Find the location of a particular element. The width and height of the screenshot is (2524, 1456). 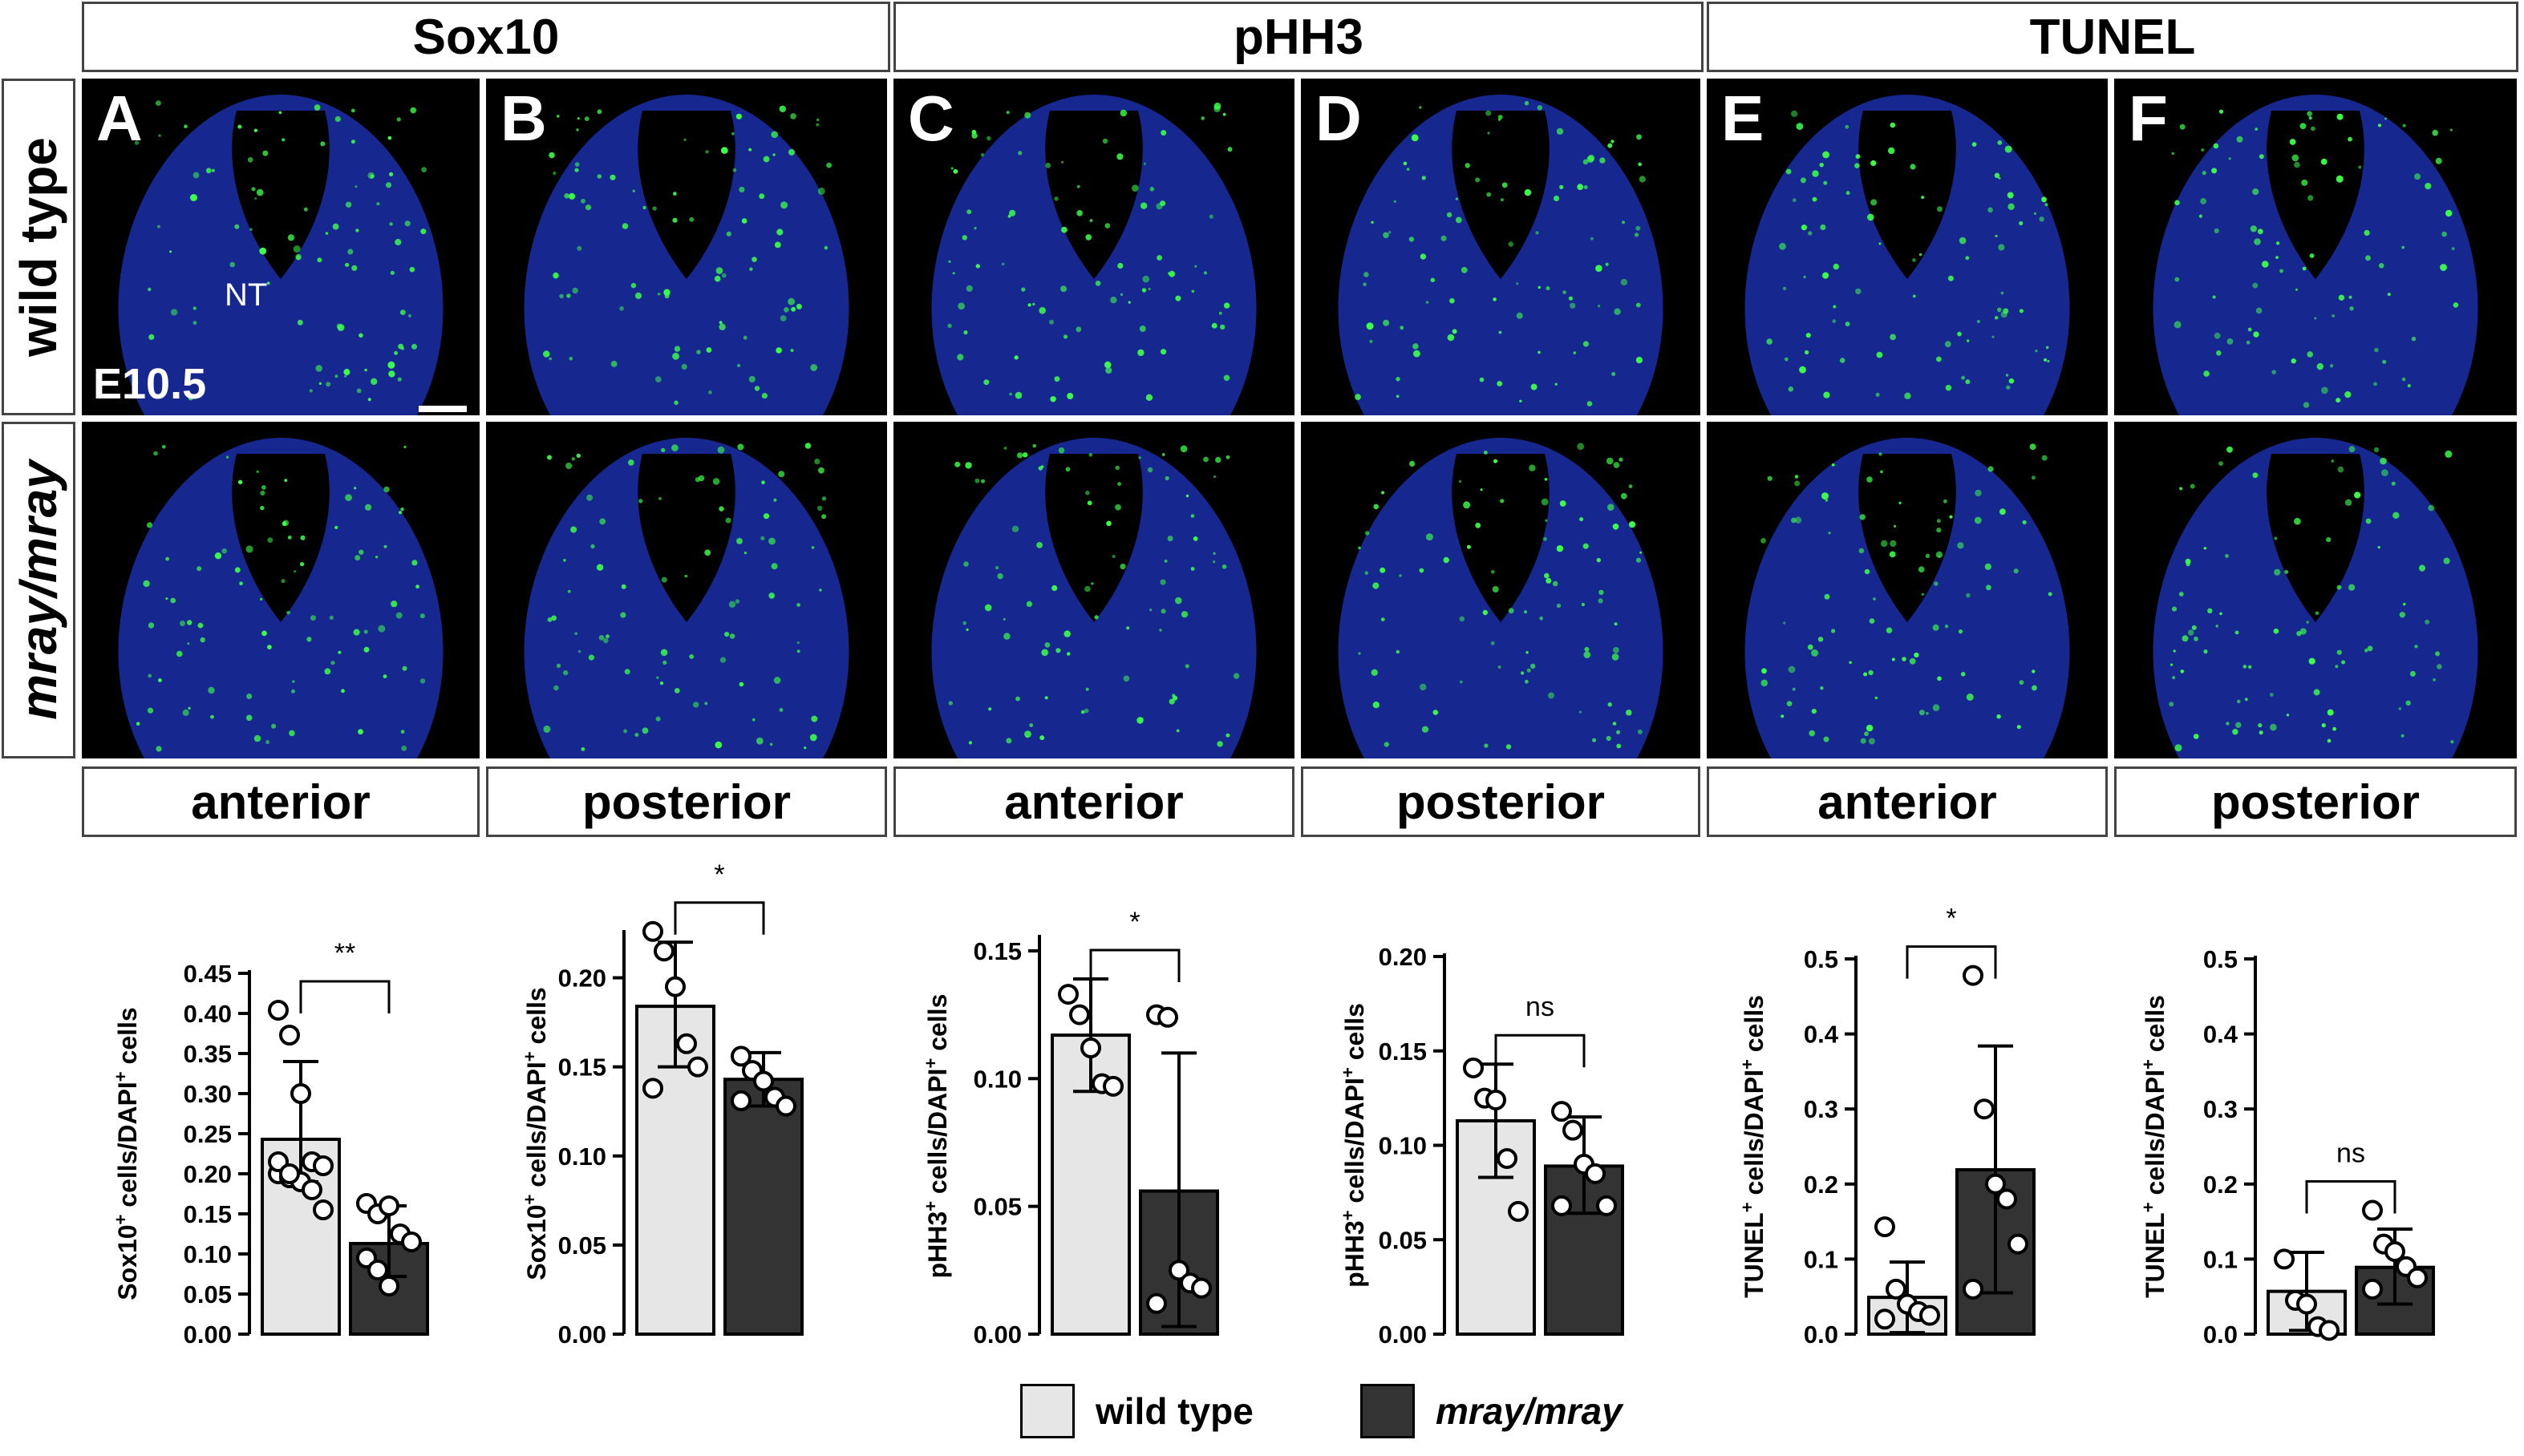

header-tunel: TUNEL is located at coordinates (2112, 37).